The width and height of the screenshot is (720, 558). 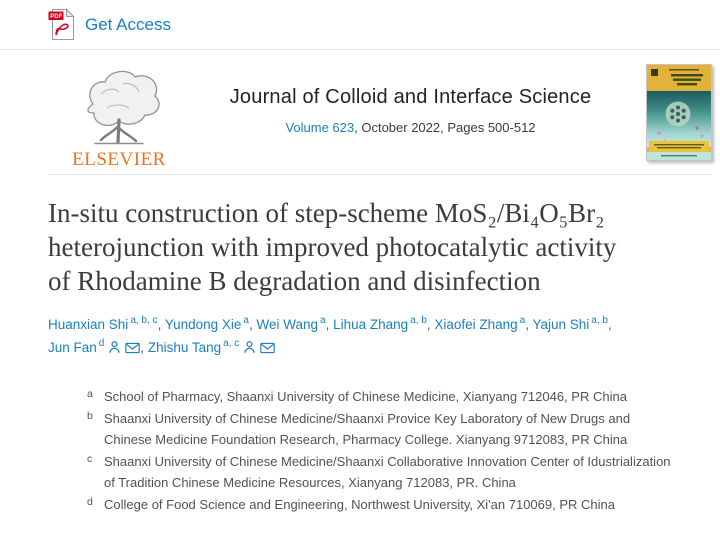 What do you see at coordinates (88, 324) in the screenshot?
I see `author-name: Huanxian Shi` at bounding box center [88, 324].